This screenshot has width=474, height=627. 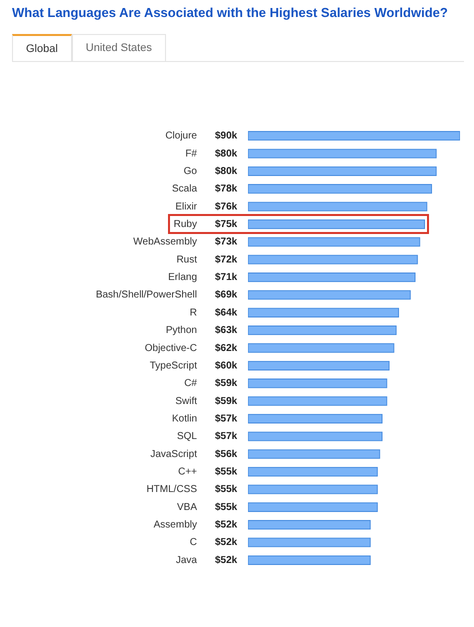 What do you see at coordinates (191, 384) in the screenshot?
I see `y-tick-label: C#` at bounding box center [191, 384].